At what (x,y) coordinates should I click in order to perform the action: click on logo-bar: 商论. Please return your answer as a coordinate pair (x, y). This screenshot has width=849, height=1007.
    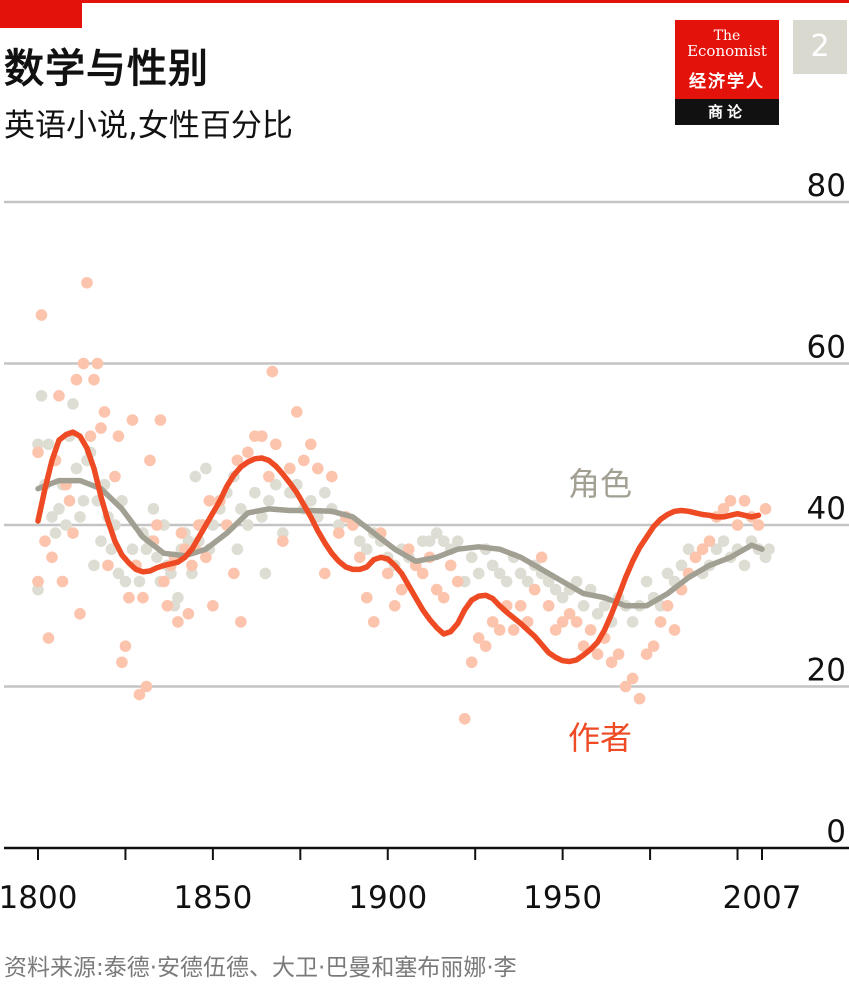
    Looking at the image, I should click on (727, 112).